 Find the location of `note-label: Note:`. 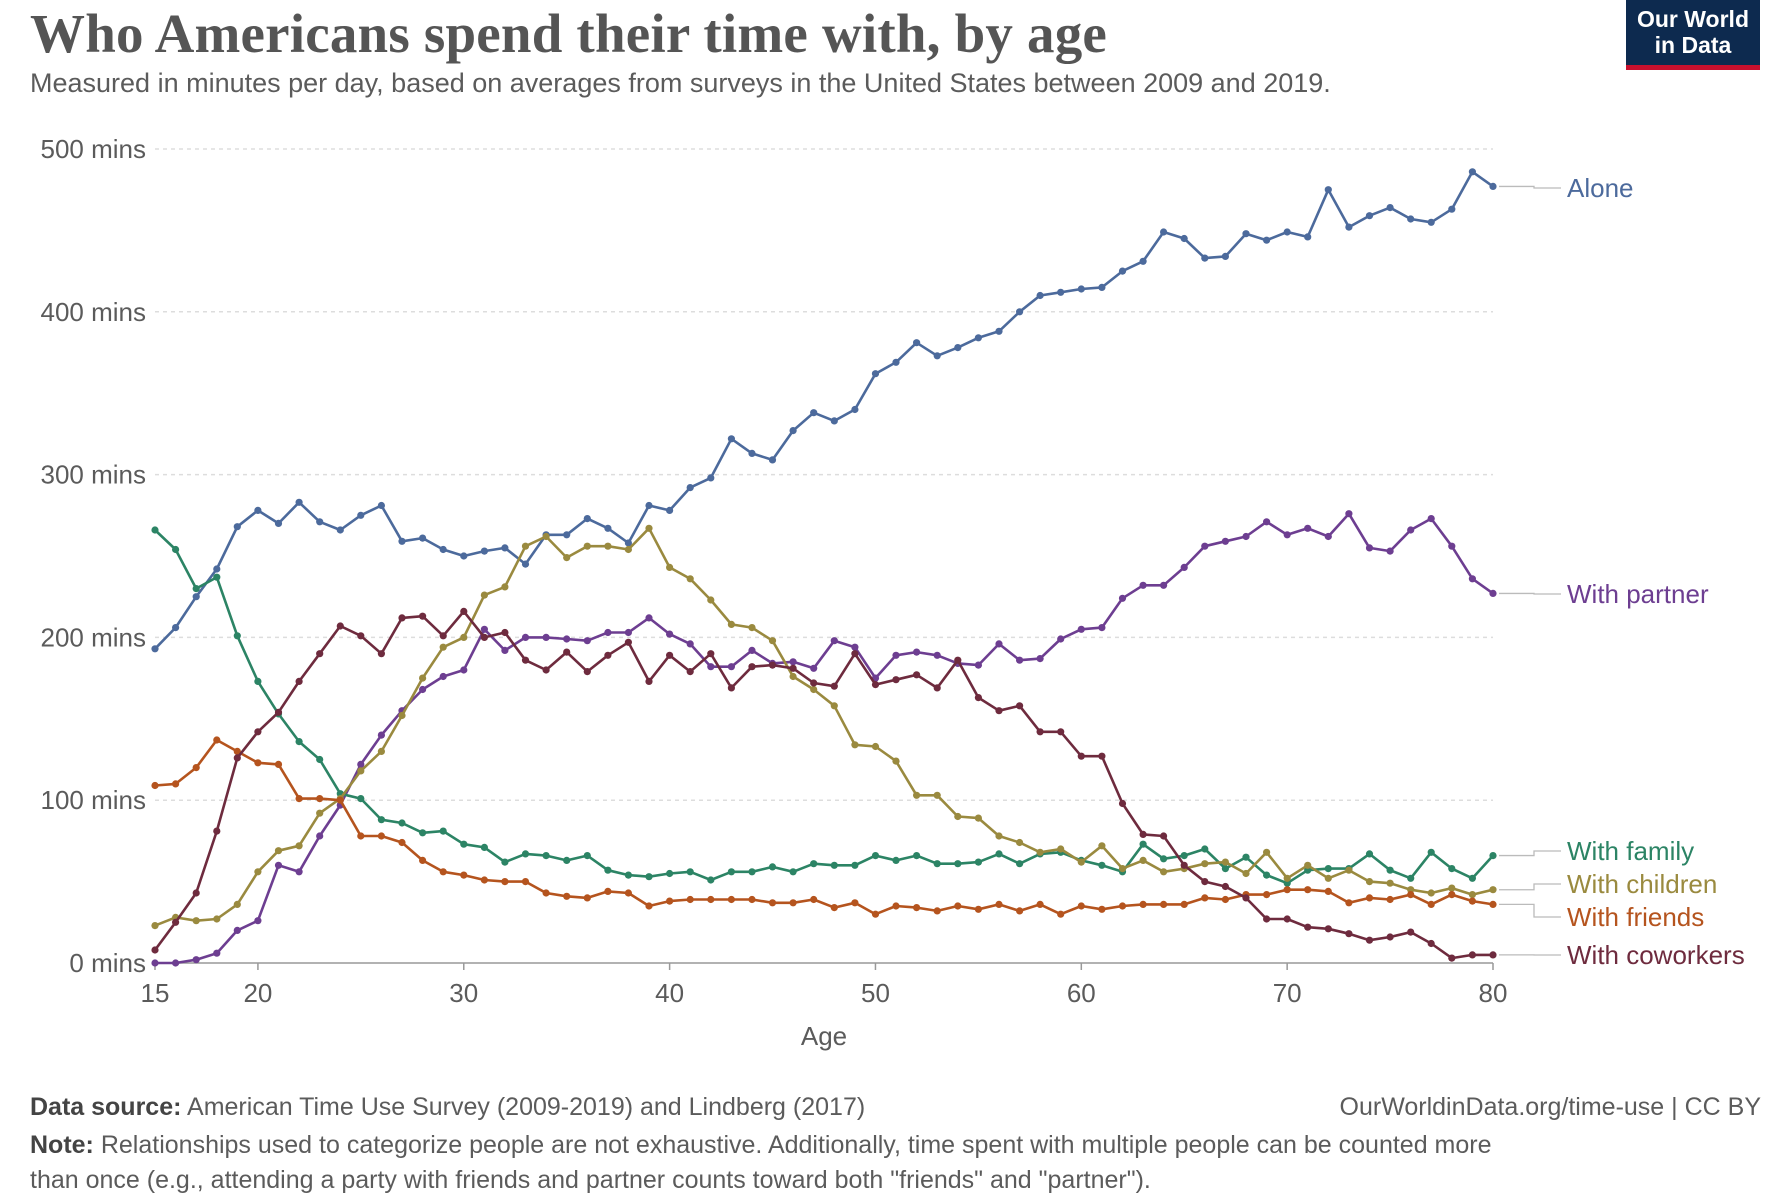

note-label: Note: is located at coordinates (62, 1145).